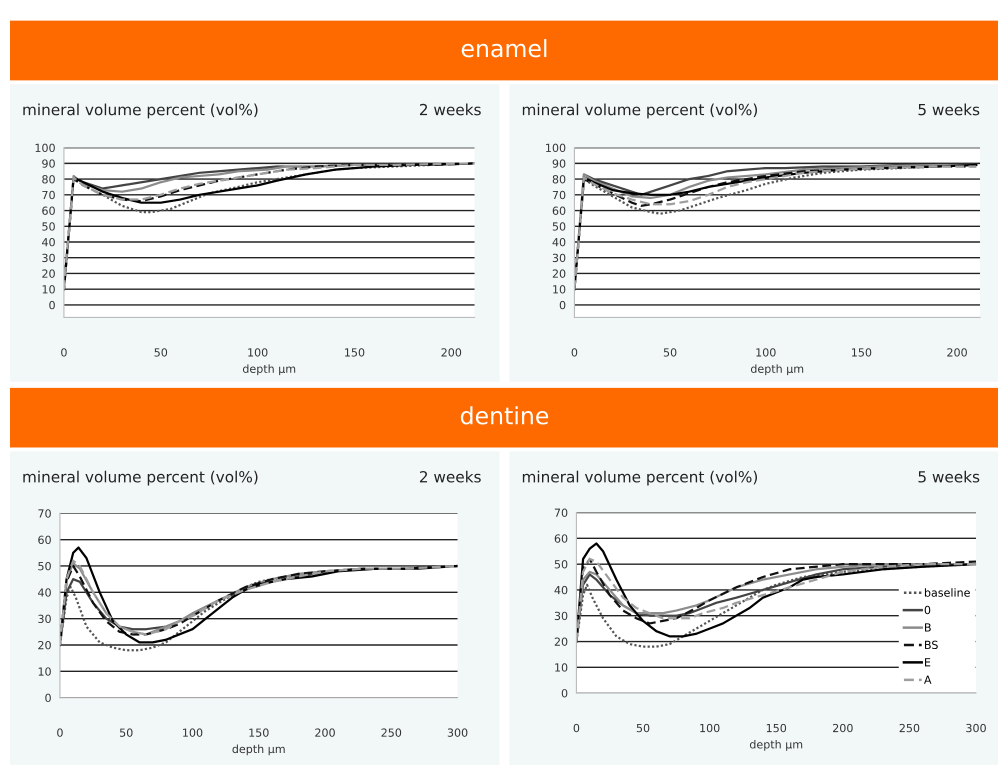  I want to click on legend-label: 0, so click(927, 610).